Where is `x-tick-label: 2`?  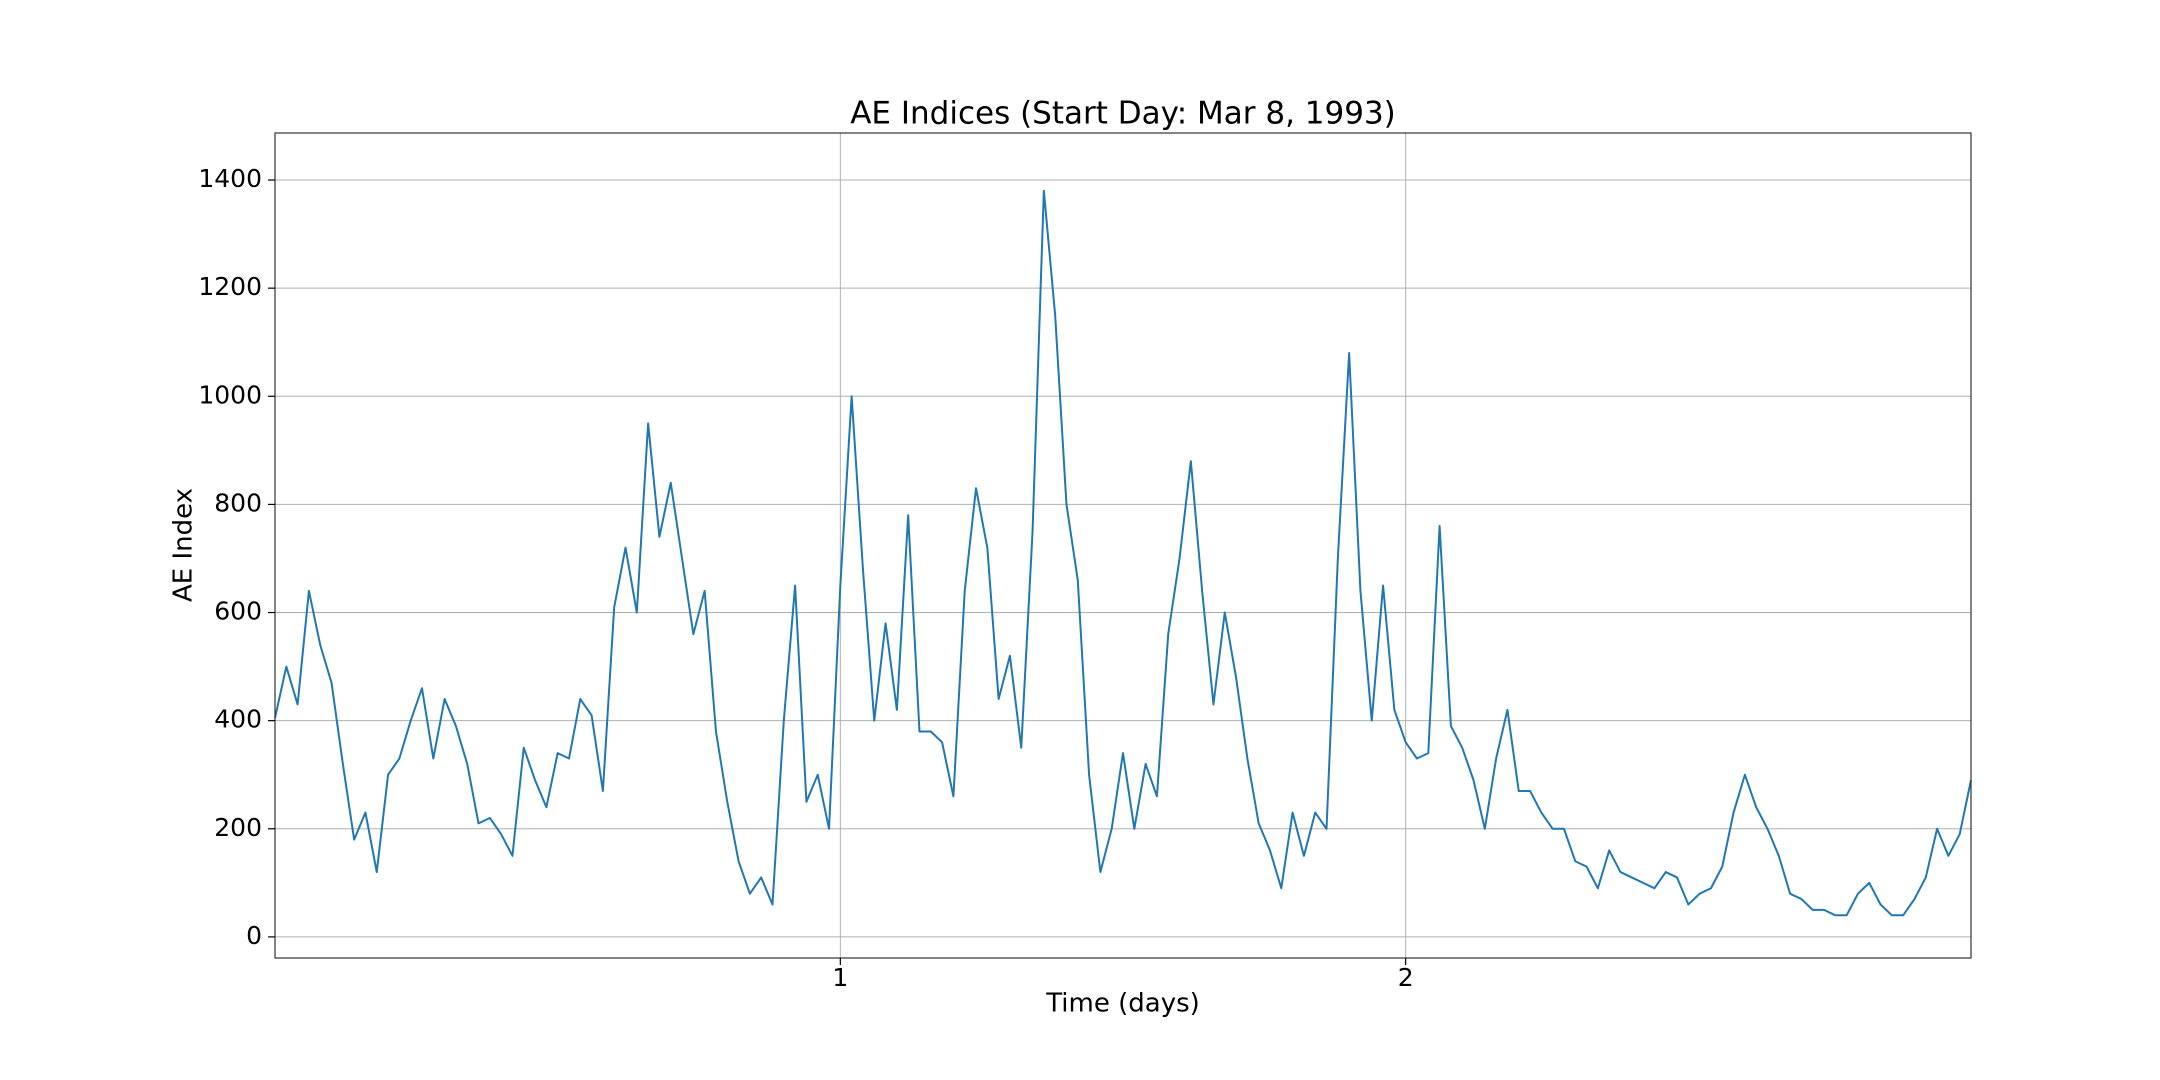 x-tick-label: 2 is located at coordinates (1406, 977).